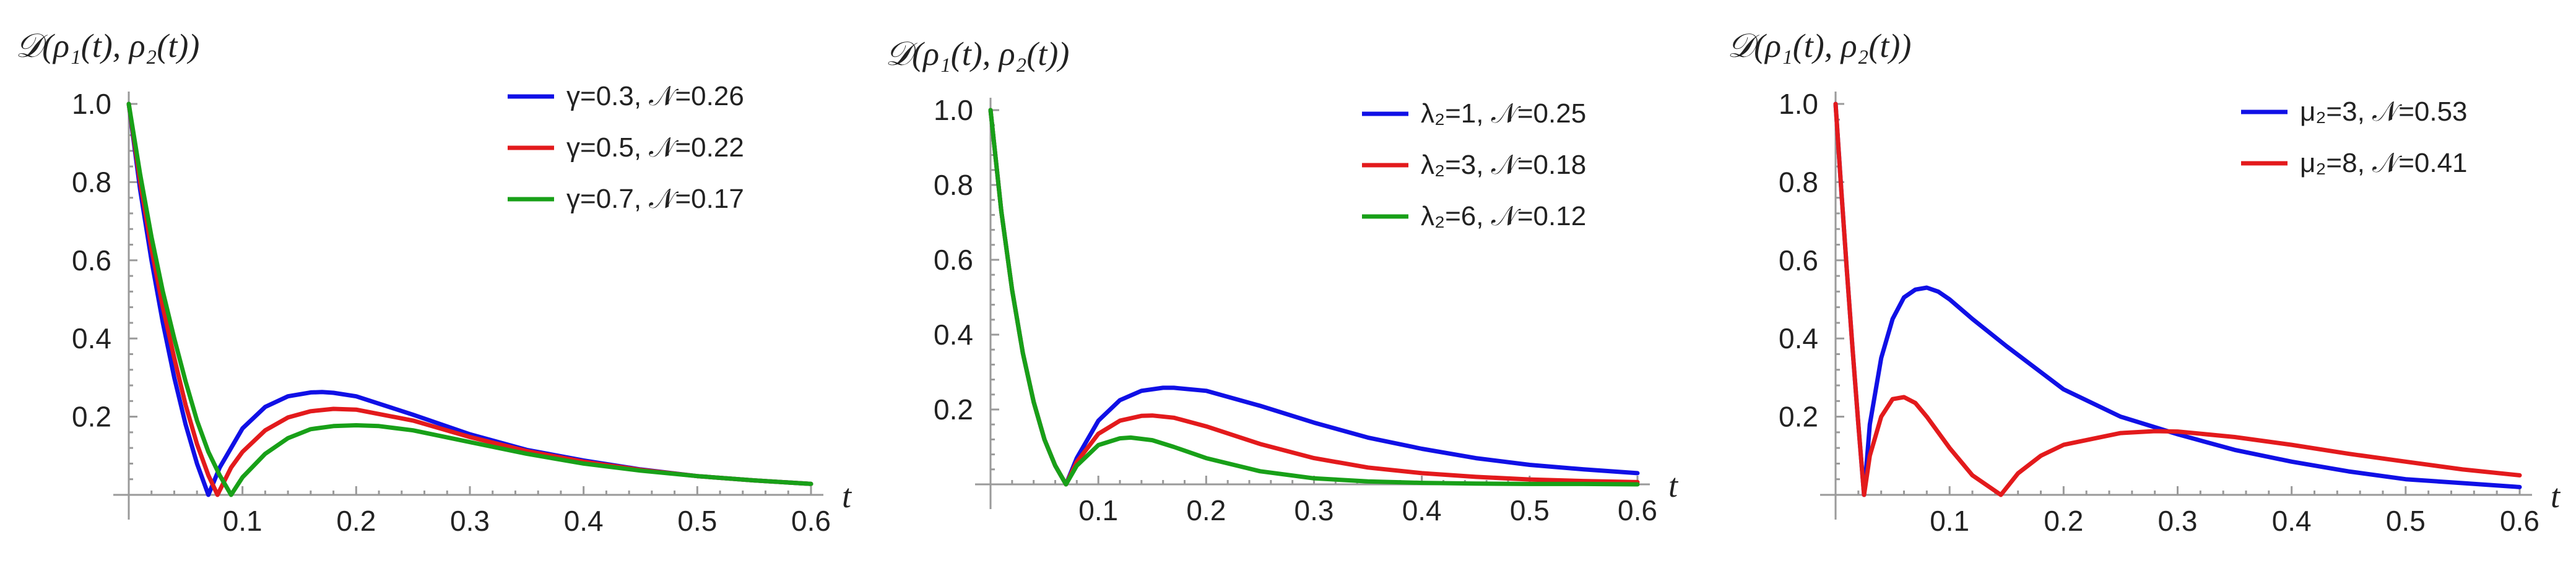  I want to click on legend-label: λ₂=1, 𝒩=0.25, so click(1503, 114).